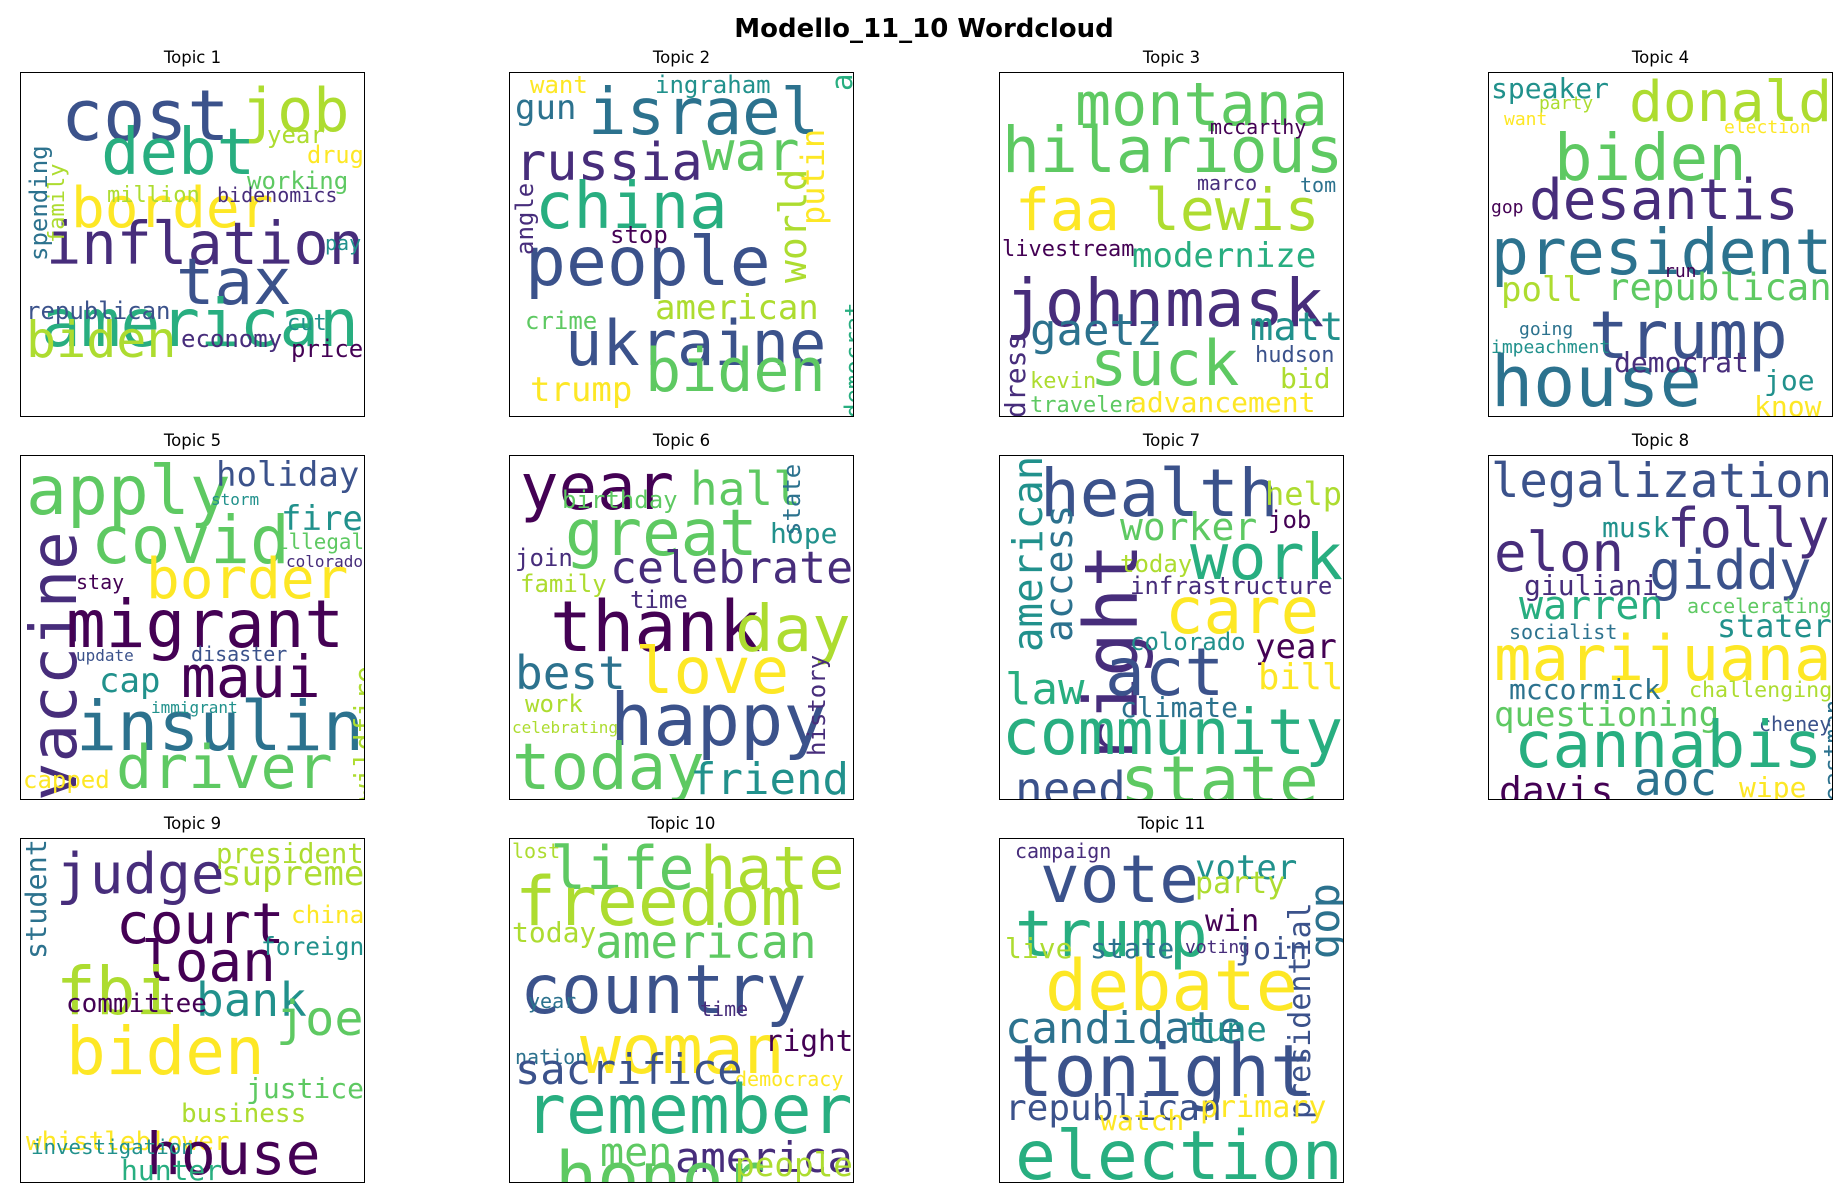  What do you see at coordinates (1731, 103) in the screenshot?
I see `word-donald: donald` at bounding box center [1731, 103].